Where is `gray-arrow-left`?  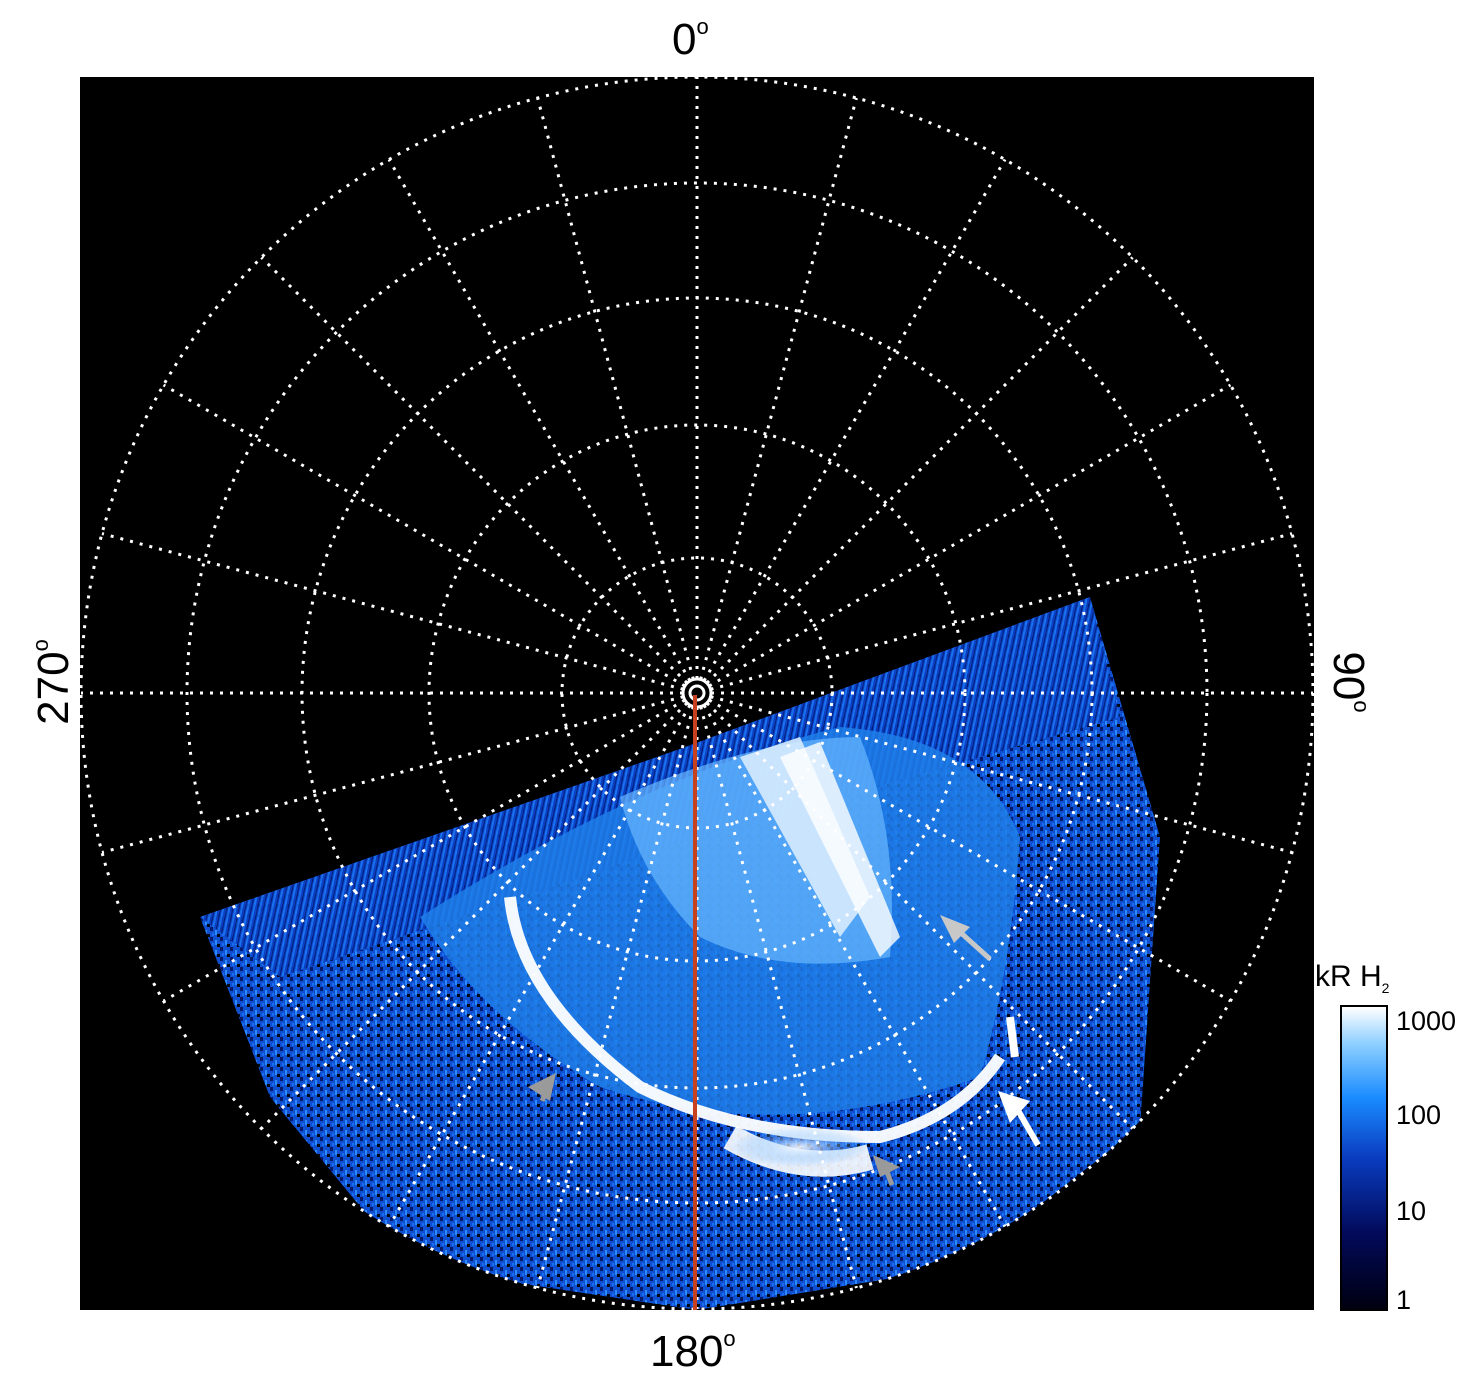 gray-arrow-left is located at coordinates (542, 1087).